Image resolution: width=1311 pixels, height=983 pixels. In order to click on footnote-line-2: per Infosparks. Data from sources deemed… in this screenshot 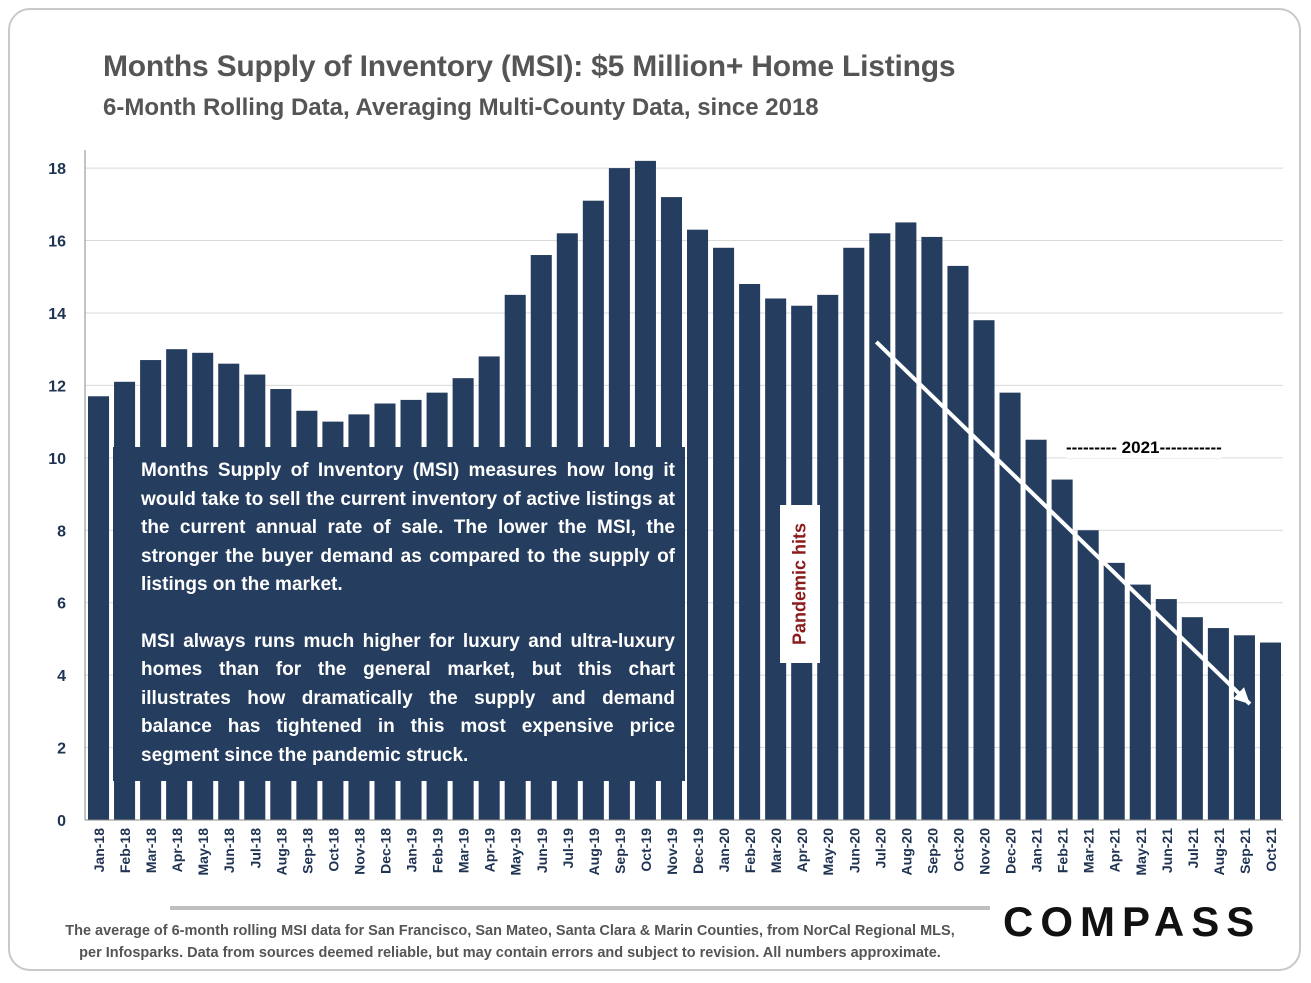, I will do `click(510, 953)`.